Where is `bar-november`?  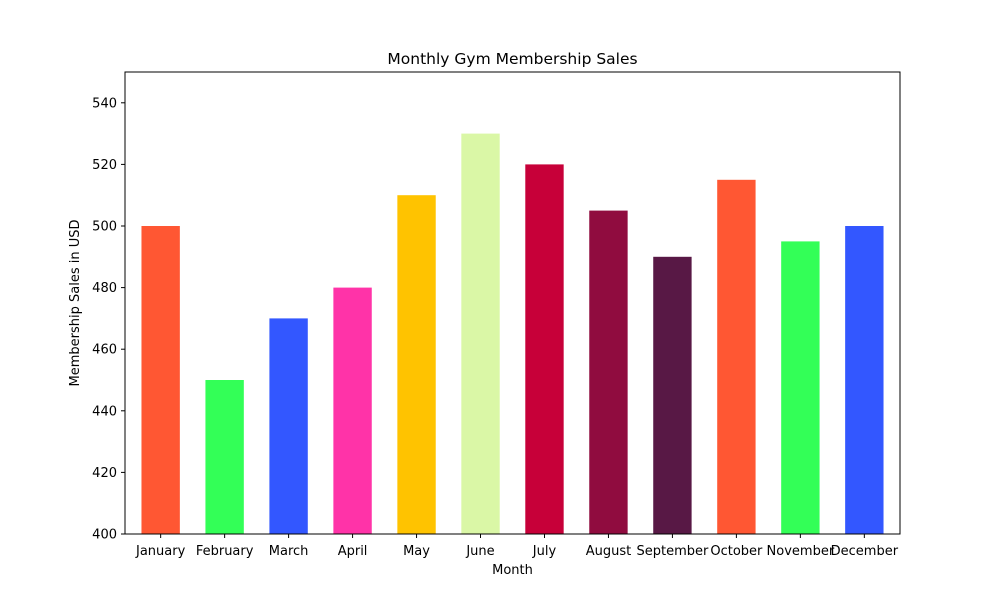 bar-november is located at coordinates (800, 387).